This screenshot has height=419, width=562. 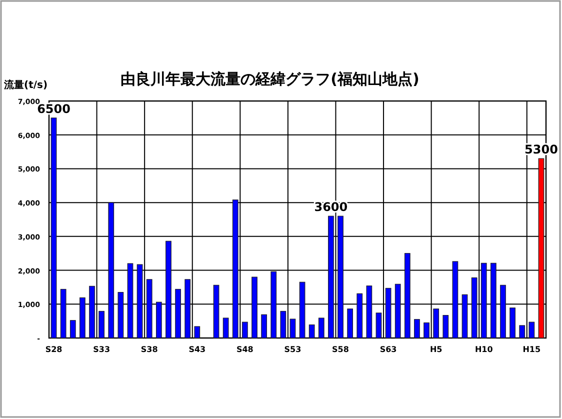 What do you see at coordinates (245, 349) in the screenshot?
I see `x-tick-label: S48` at bounding box center [245, 349].